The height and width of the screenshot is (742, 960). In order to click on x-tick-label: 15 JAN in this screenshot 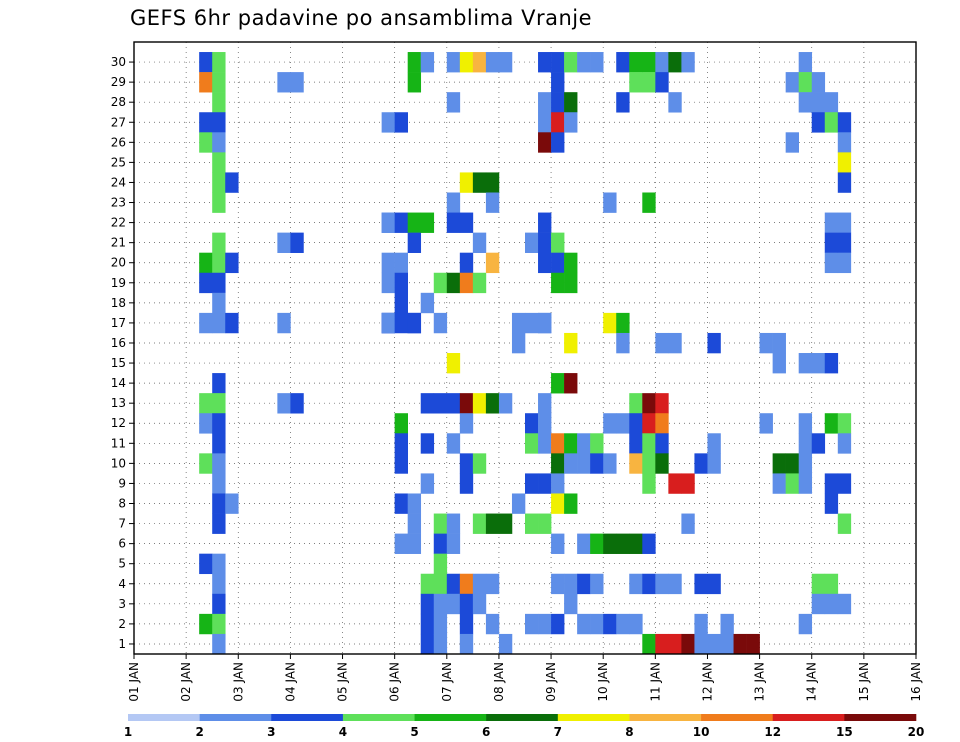, I will do `click(864, 682)`.